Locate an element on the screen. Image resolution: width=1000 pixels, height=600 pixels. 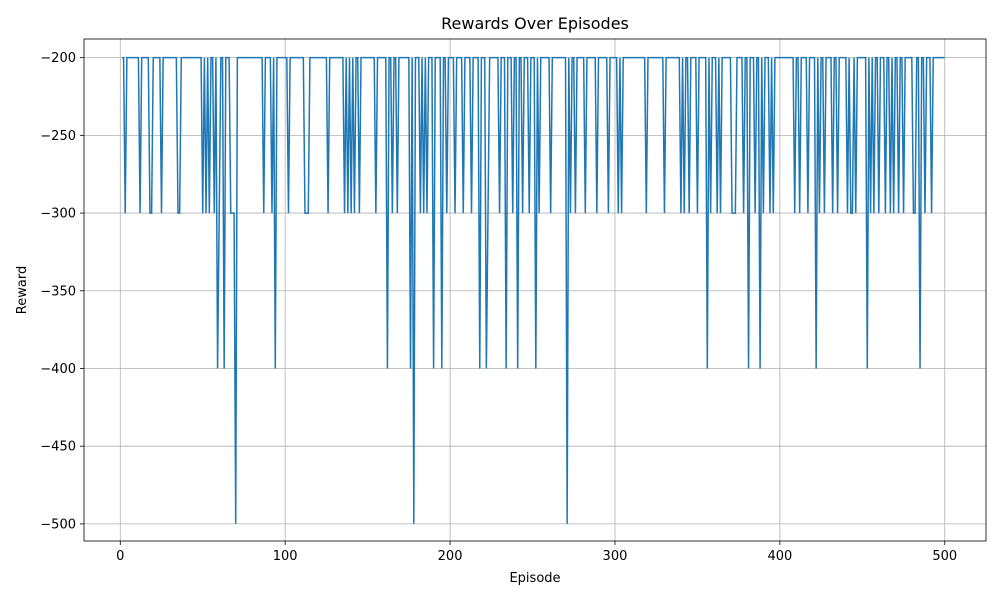
y-tick-label: −400 is located at coordinates (58, 369).